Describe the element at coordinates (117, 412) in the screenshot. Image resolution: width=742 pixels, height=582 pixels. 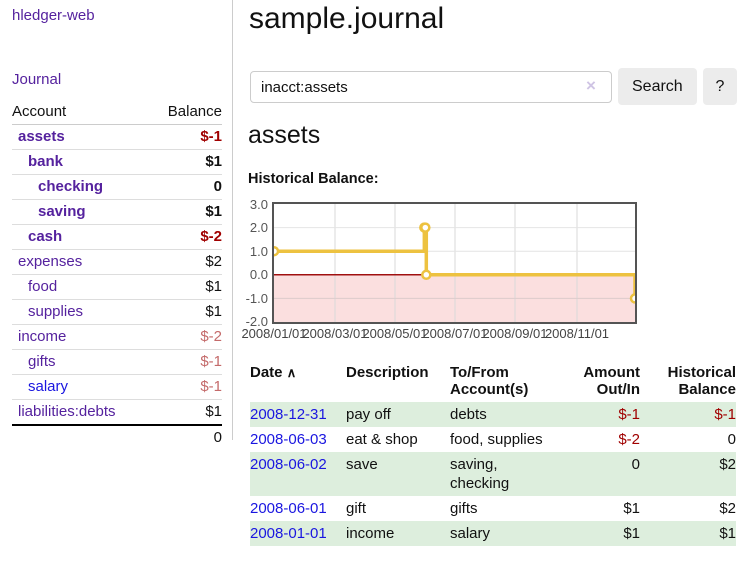
I see `account-row: liabilities:debts $1` at that location.